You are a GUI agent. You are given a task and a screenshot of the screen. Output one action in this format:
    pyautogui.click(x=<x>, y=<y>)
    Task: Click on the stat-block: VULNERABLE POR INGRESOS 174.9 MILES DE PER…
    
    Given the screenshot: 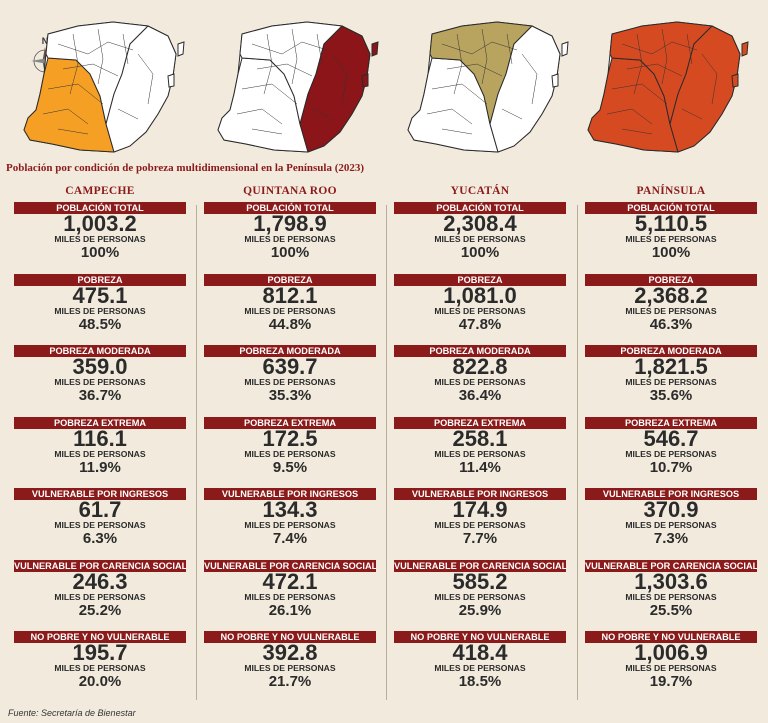 What is the action you would take?
    pyautogui.click(x=480, y=524)
    